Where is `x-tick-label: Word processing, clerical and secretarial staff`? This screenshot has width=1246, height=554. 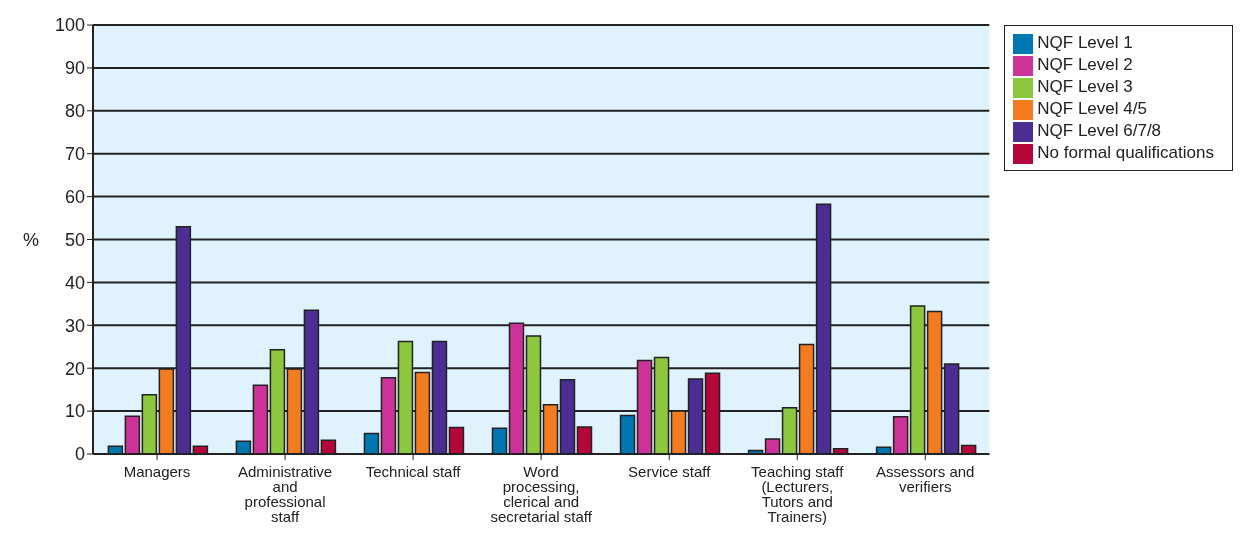 x-tick-label: Word processing, clerical and secretarial staff is located at coordinates (541, 493).